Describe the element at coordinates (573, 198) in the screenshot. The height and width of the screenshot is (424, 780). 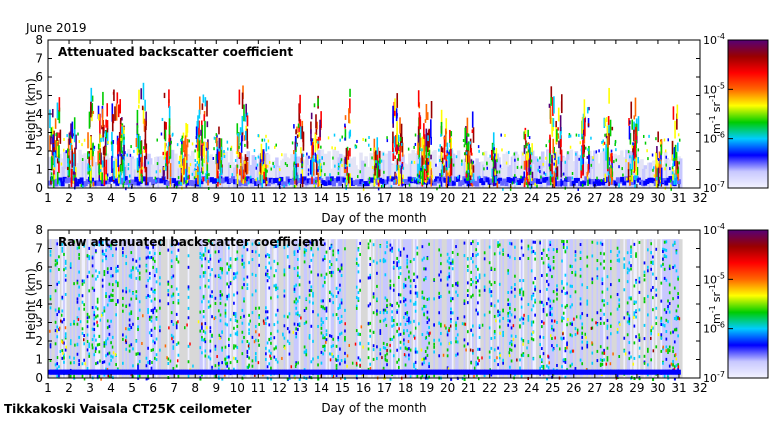
I see `x-tick-label: 26` at that location.